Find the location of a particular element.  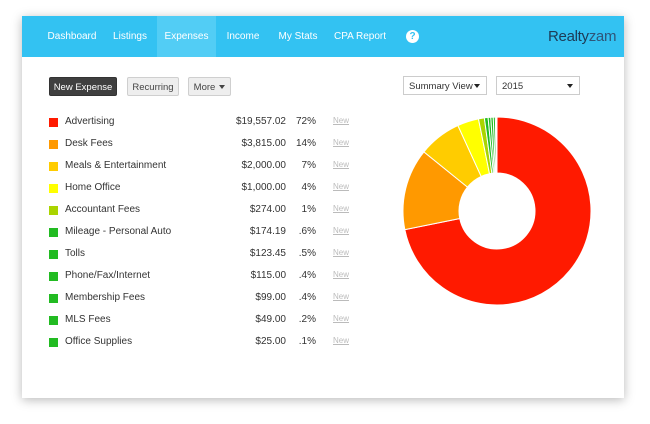

category-percent: 4% is located at coordinates (308, 187).